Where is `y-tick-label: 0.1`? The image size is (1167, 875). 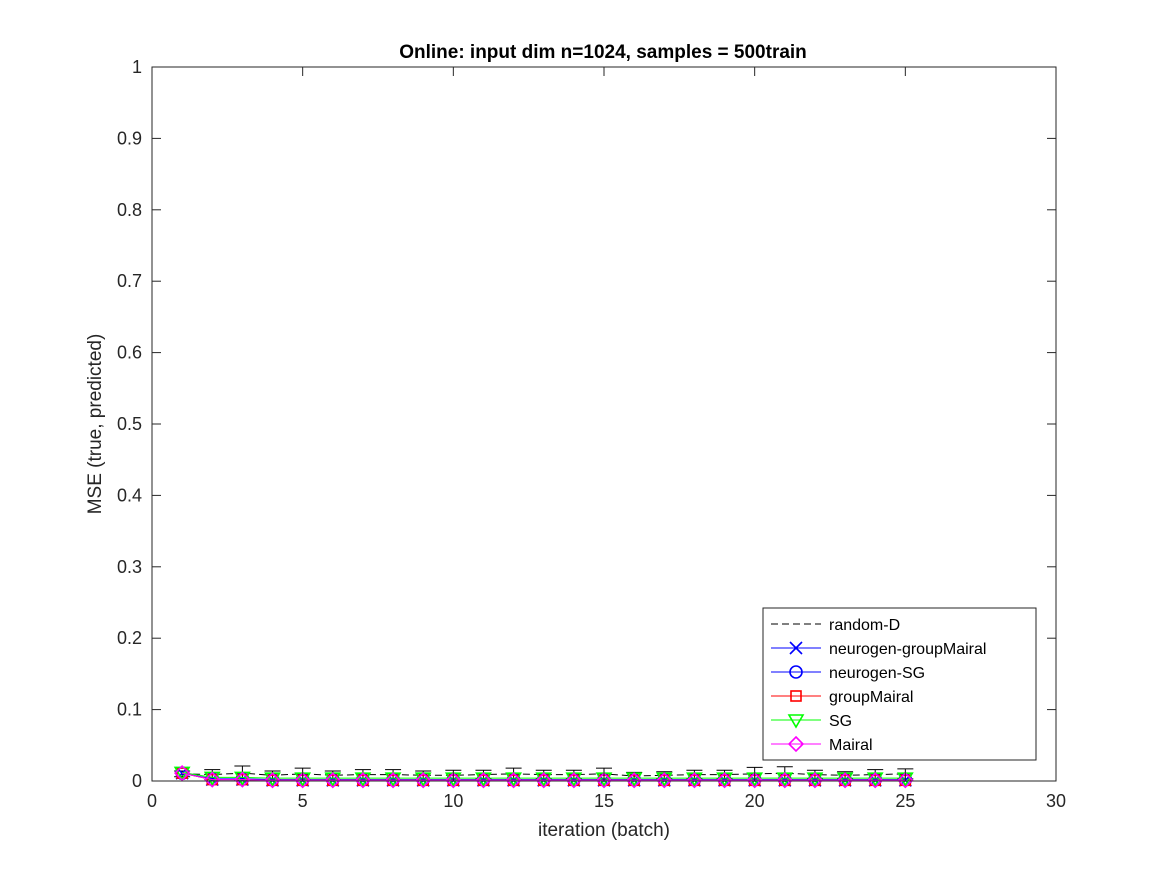 y-tick-label: 0.1 is located at coordinates (129, 710).